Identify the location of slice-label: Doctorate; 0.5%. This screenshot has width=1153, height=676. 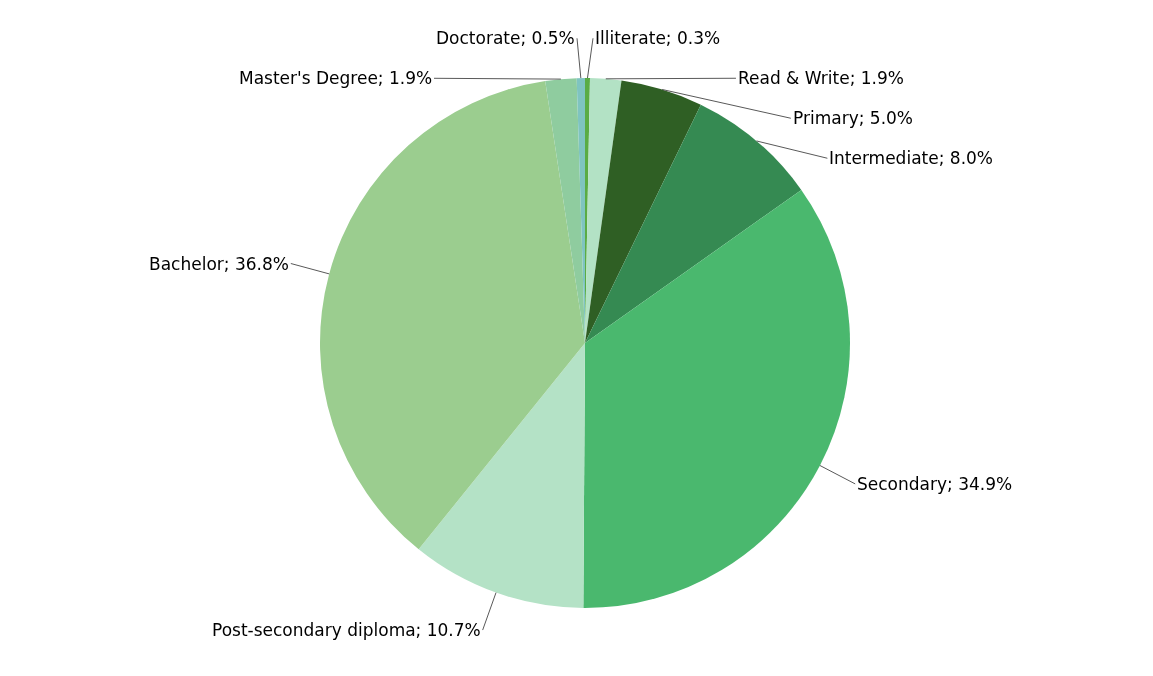
(505, 38).